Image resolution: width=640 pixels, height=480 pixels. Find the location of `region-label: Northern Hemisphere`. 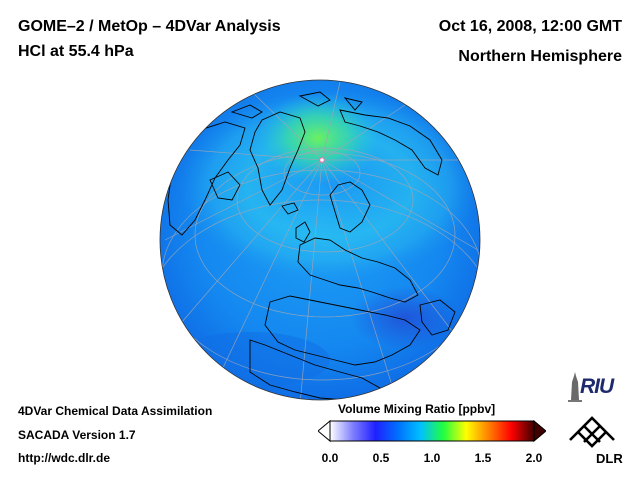

region-label: Northern Hemisphere is located at coordinates (540, 56).